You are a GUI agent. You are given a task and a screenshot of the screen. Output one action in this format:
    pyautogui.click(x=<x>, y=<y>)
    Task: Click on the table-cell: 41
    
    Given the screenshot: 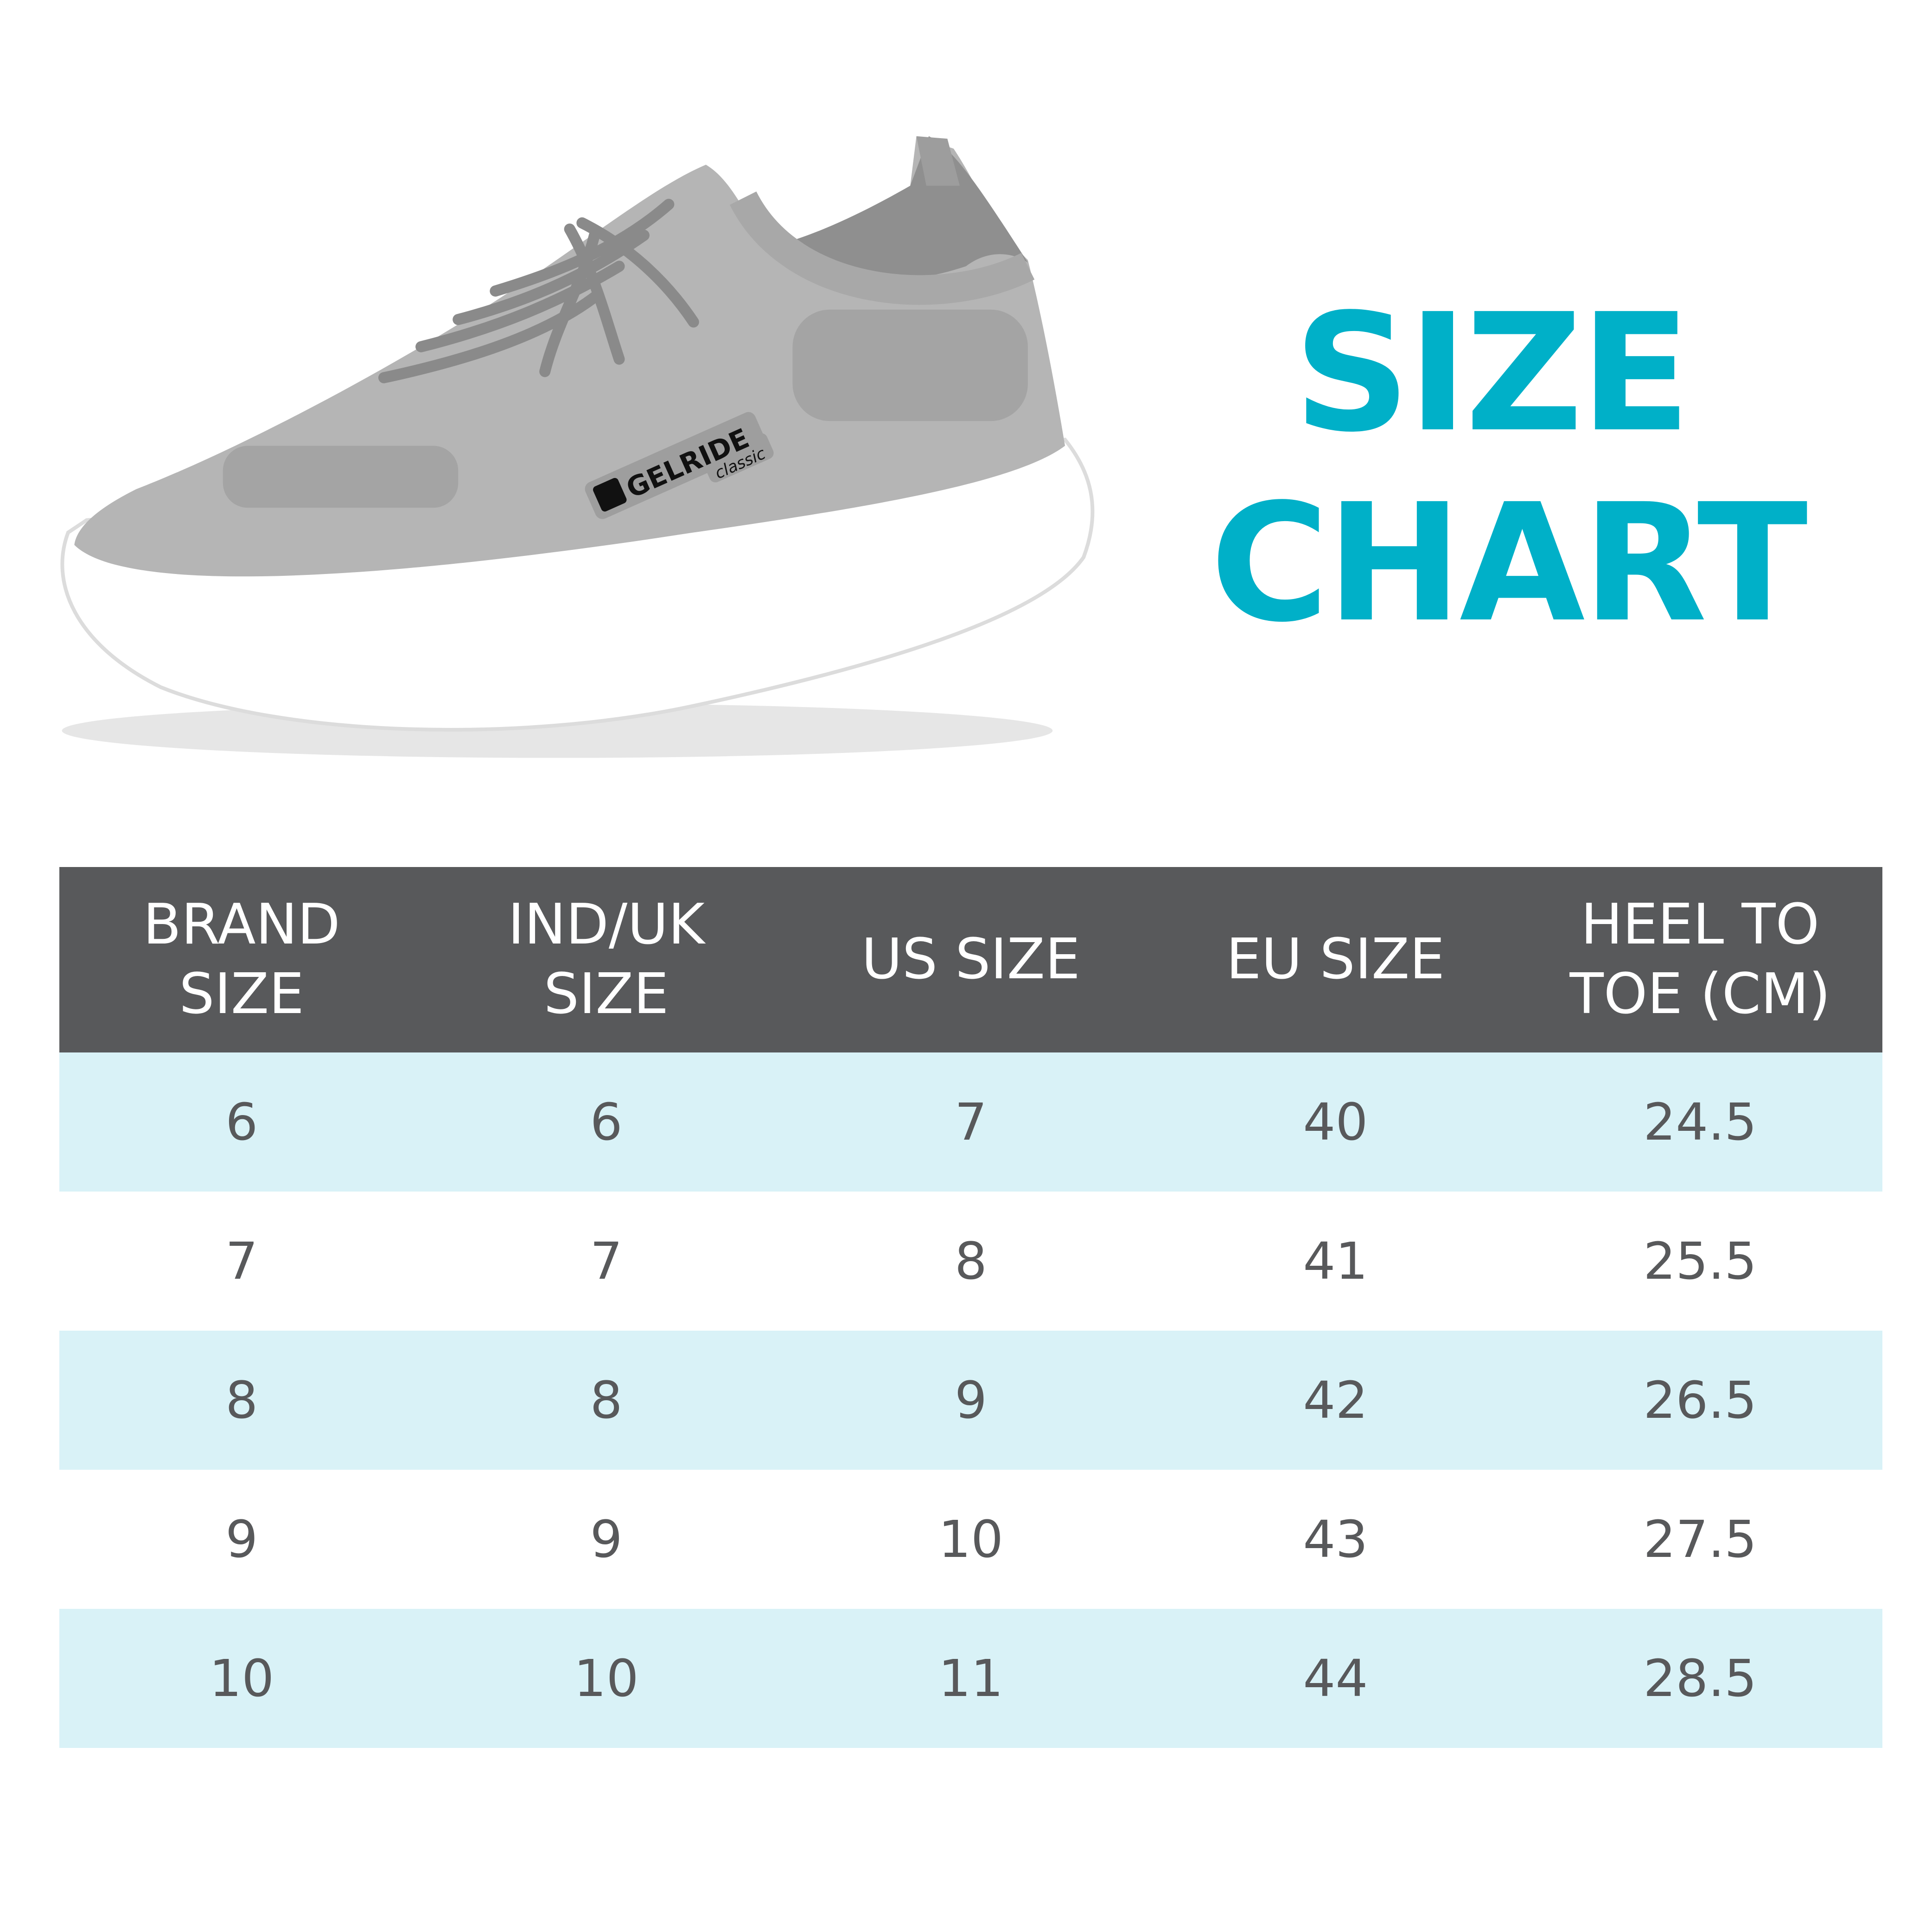 What is the action you would take?
    pyautogui.click(x=1336, y=1261)
    